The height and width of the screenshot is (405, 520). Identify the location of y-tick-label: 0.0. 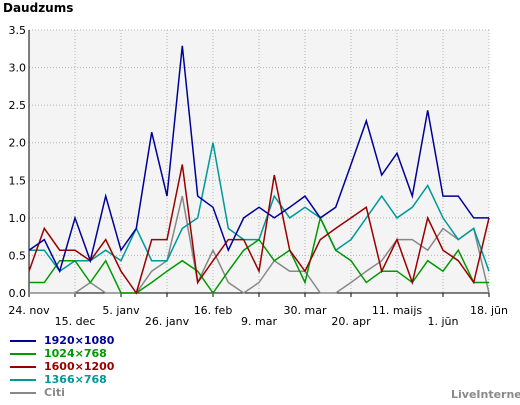
(18, 293).